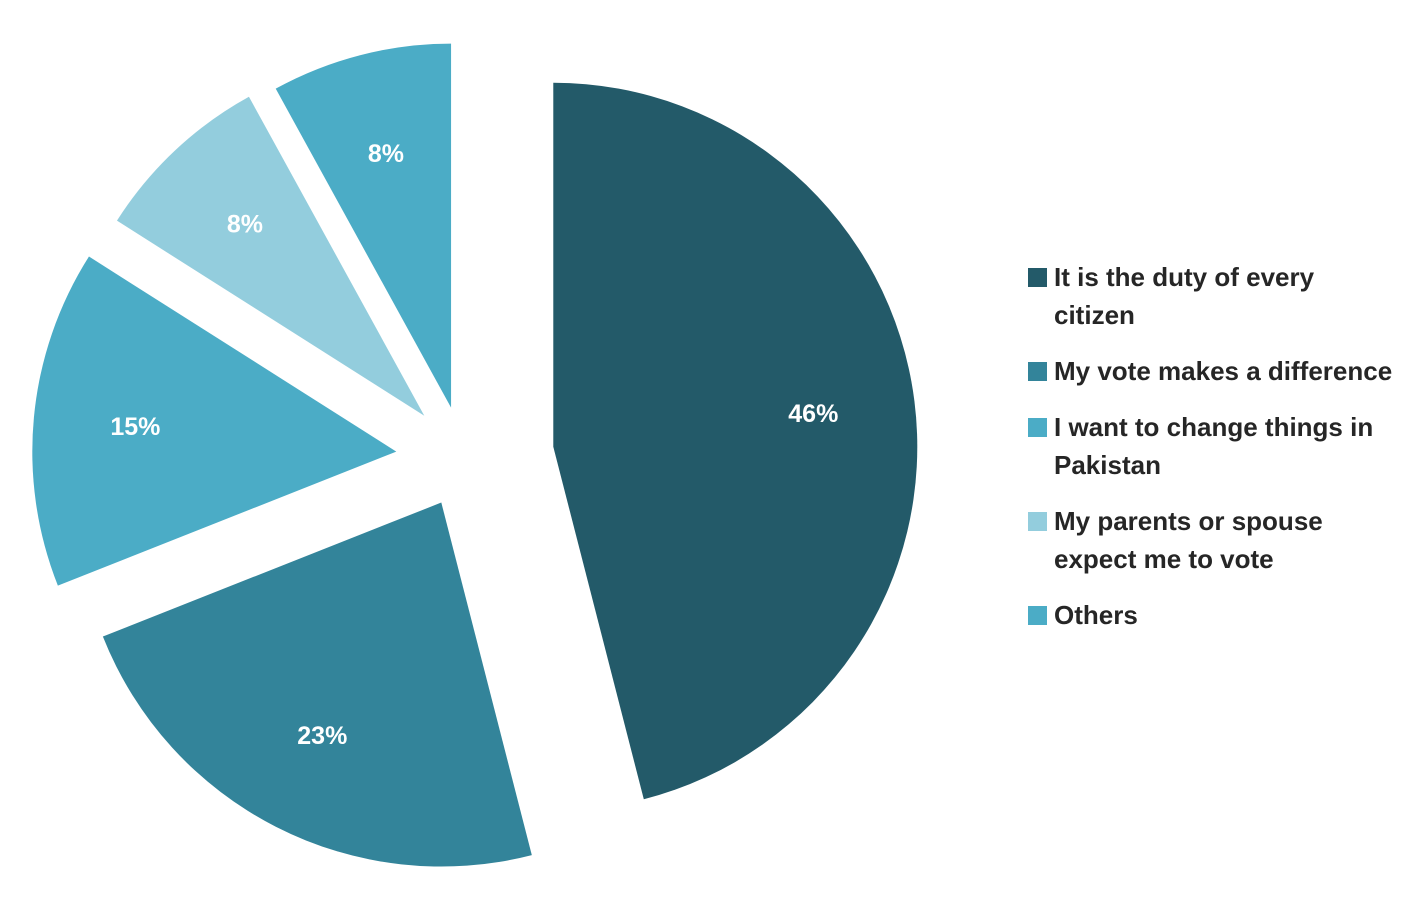 This screenshot has width=1402, height=903. Describe the element at coordinates (1188, 540) in the screenshot. I see `legend-label: My parents or spouse expect me to vote` at that location.